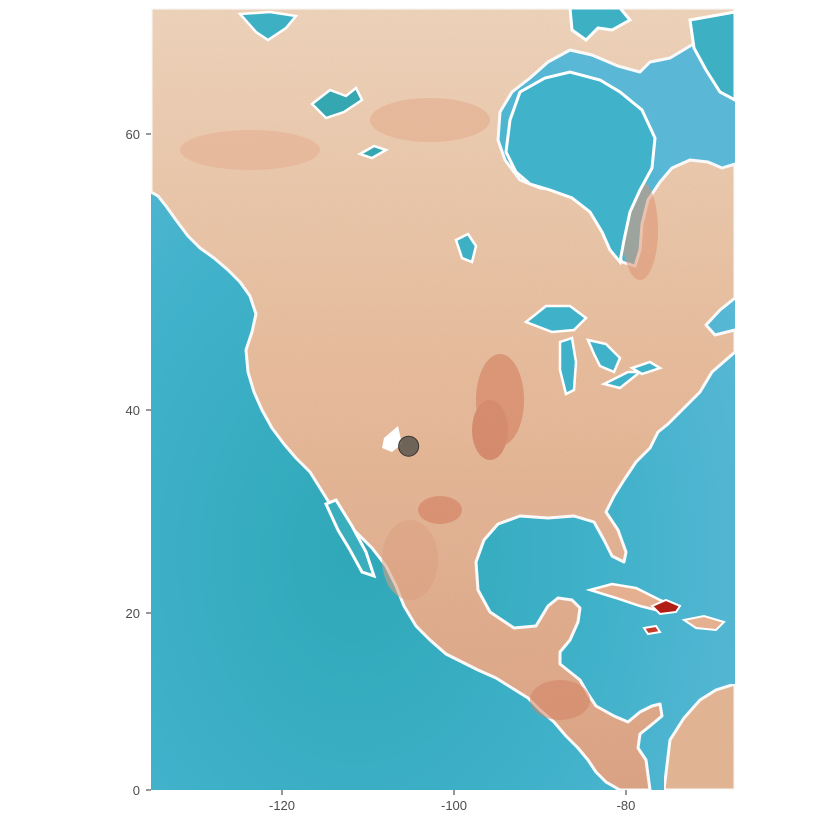 This screenshot has width=840, height=840. Describe the element at coordinates (703, 623) in the screenshot. I see `puerto-rico-island` at that location.